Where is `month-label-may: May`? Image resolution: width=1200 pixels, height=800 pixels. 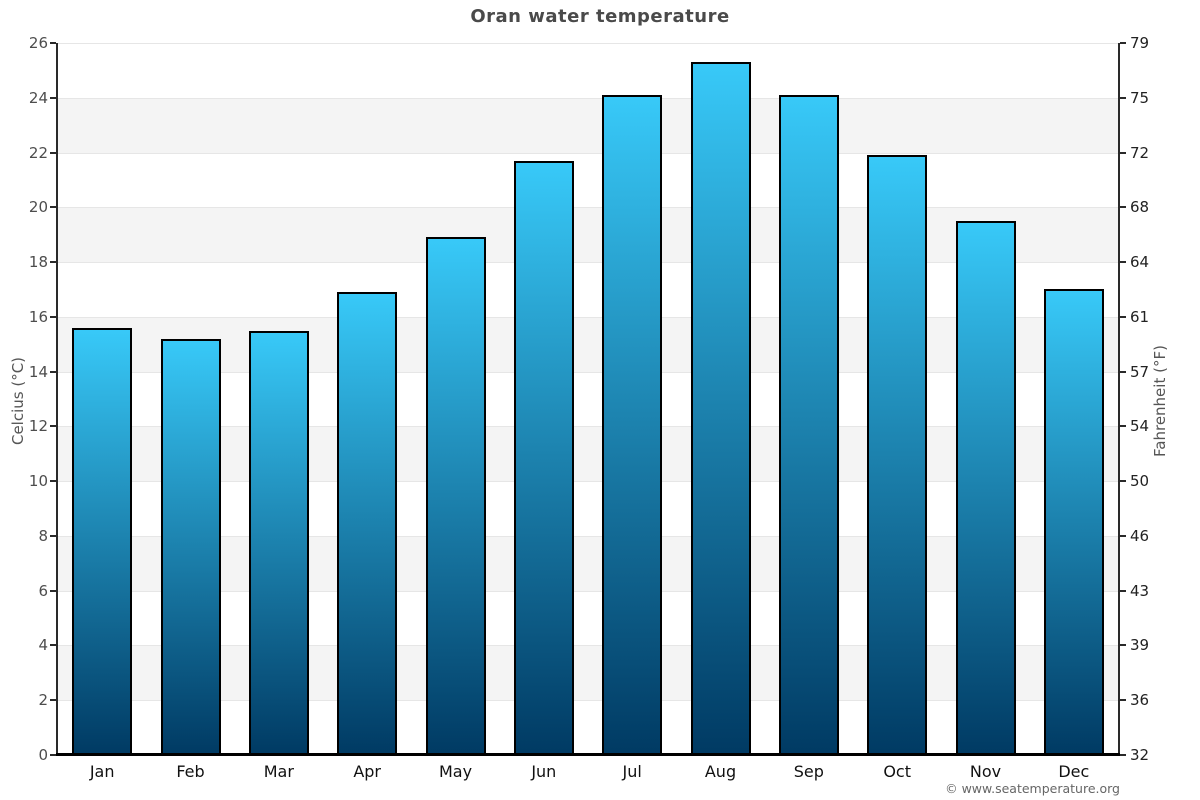 month-label-may: May is located at coordinates (455, 771).